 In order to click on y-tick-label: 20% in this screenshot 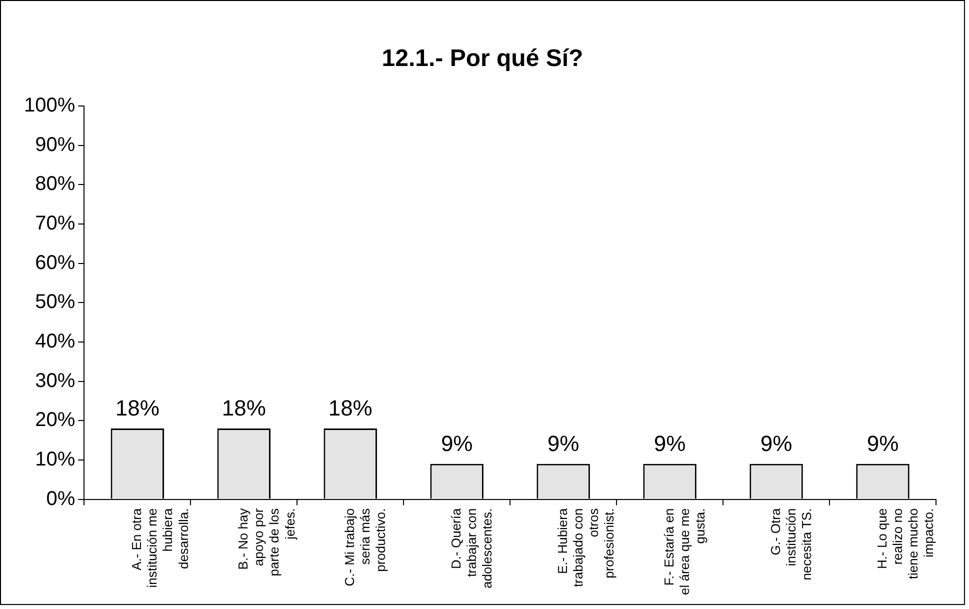, I will do `click(55, 420)`.